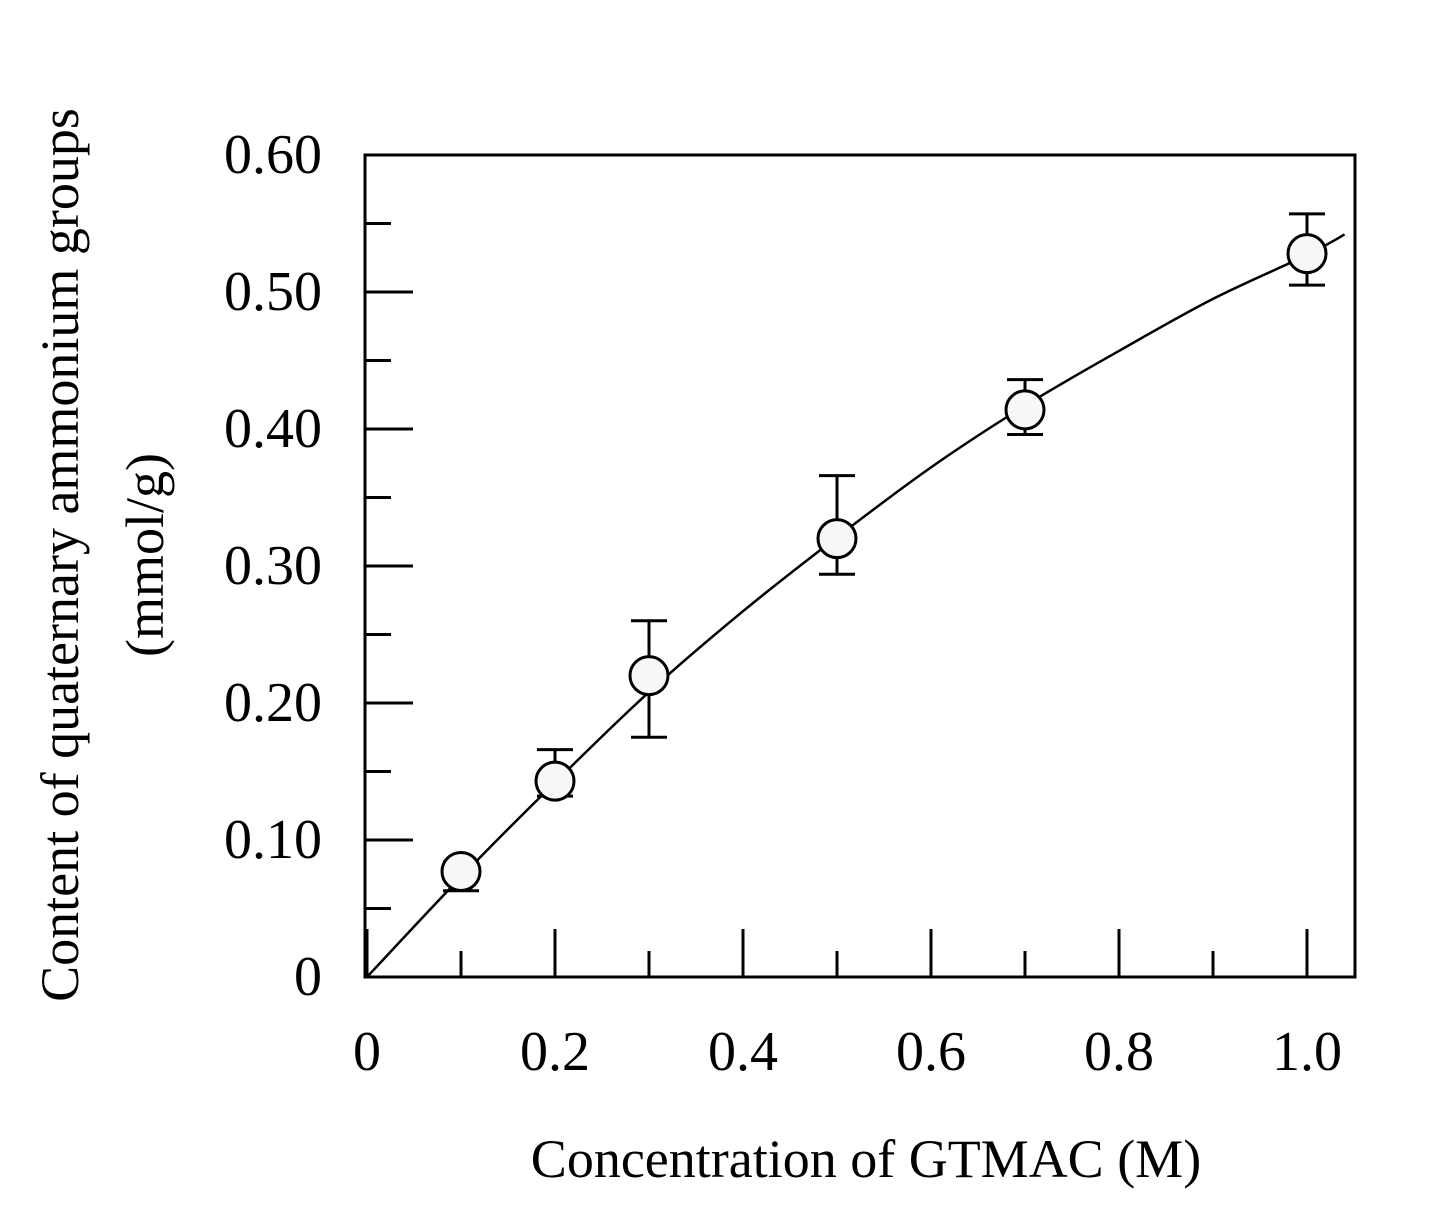 The image size is (1431, 1223). Describe the element at coordinates (273, 703) in the screenshot. I see `y-tick-label-2: 0.20` at that location.